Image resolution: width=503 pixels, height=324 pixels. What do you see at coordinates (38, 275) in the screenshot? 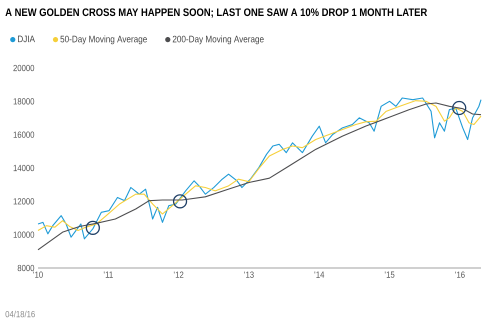
I see `x-tick-label: '10` at bounding box center [38, 275].